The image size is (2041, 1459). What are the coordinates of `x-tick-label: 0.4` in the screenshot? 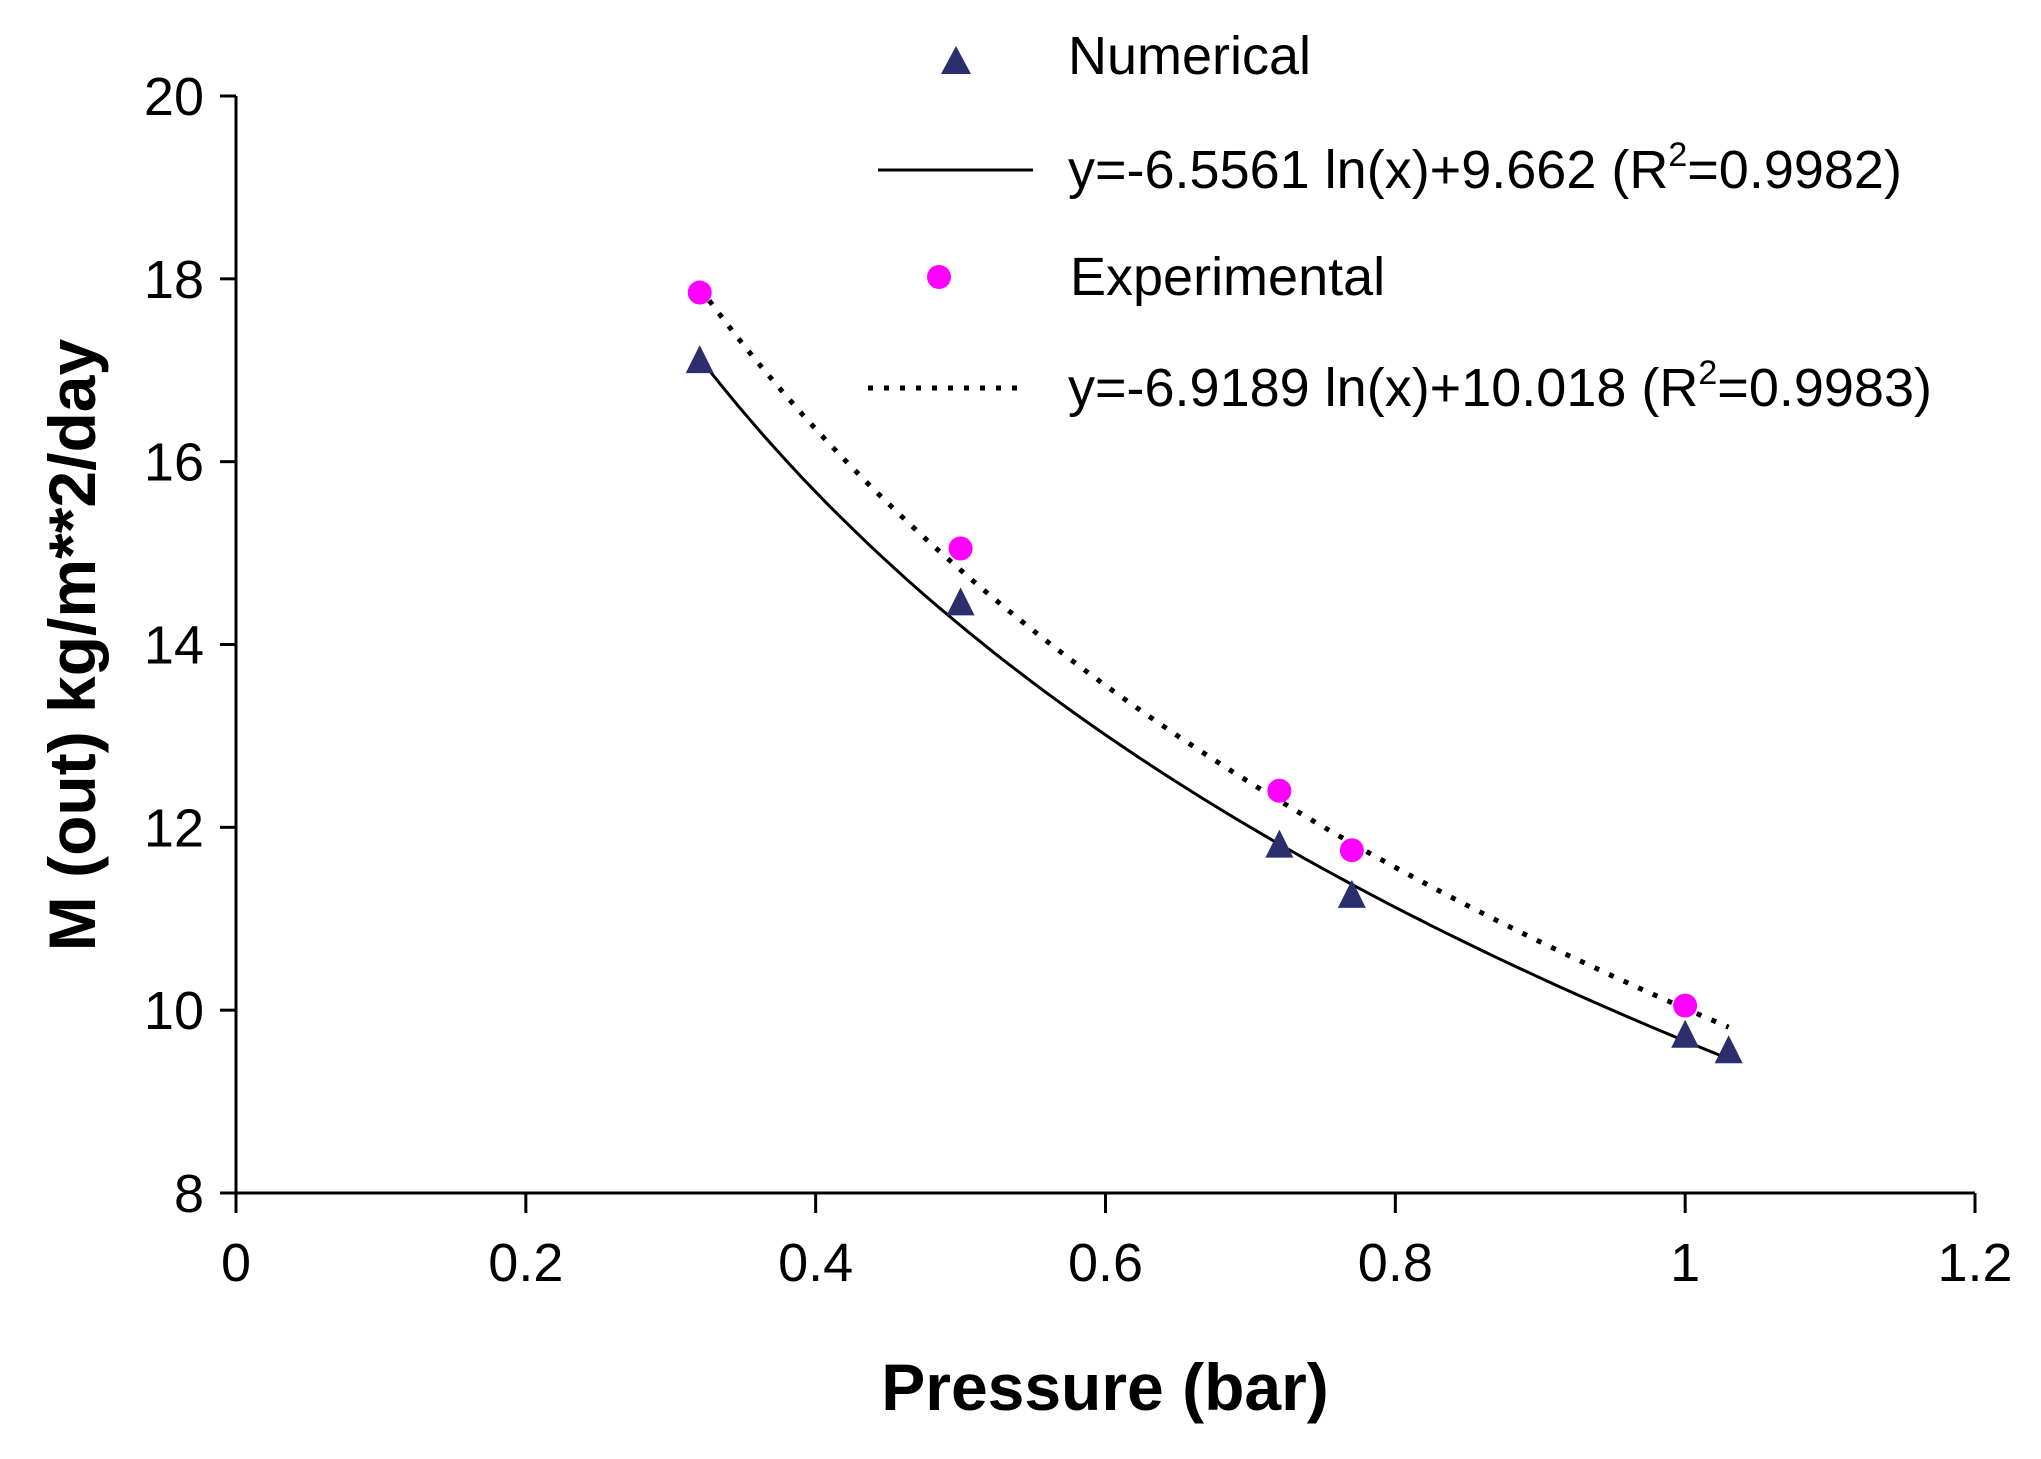 It's located at (815, 1263).